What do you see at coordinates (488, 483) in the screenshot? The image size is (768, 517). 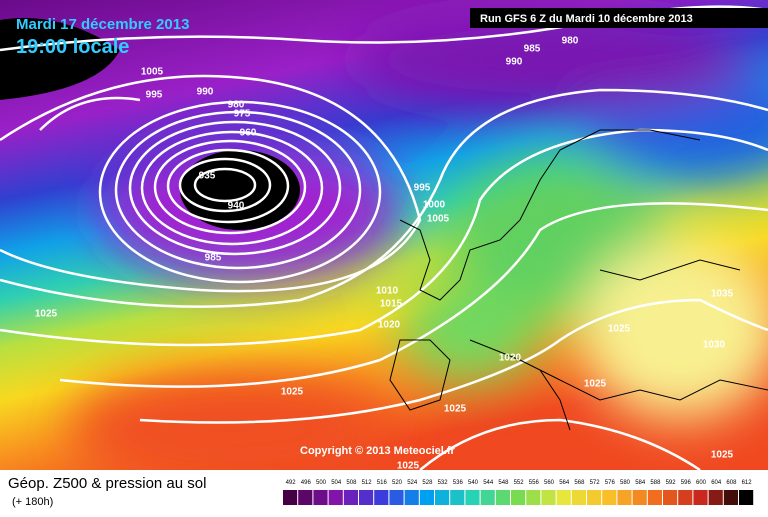 I see `legend-label: 544` at bounding box center [488, 483].